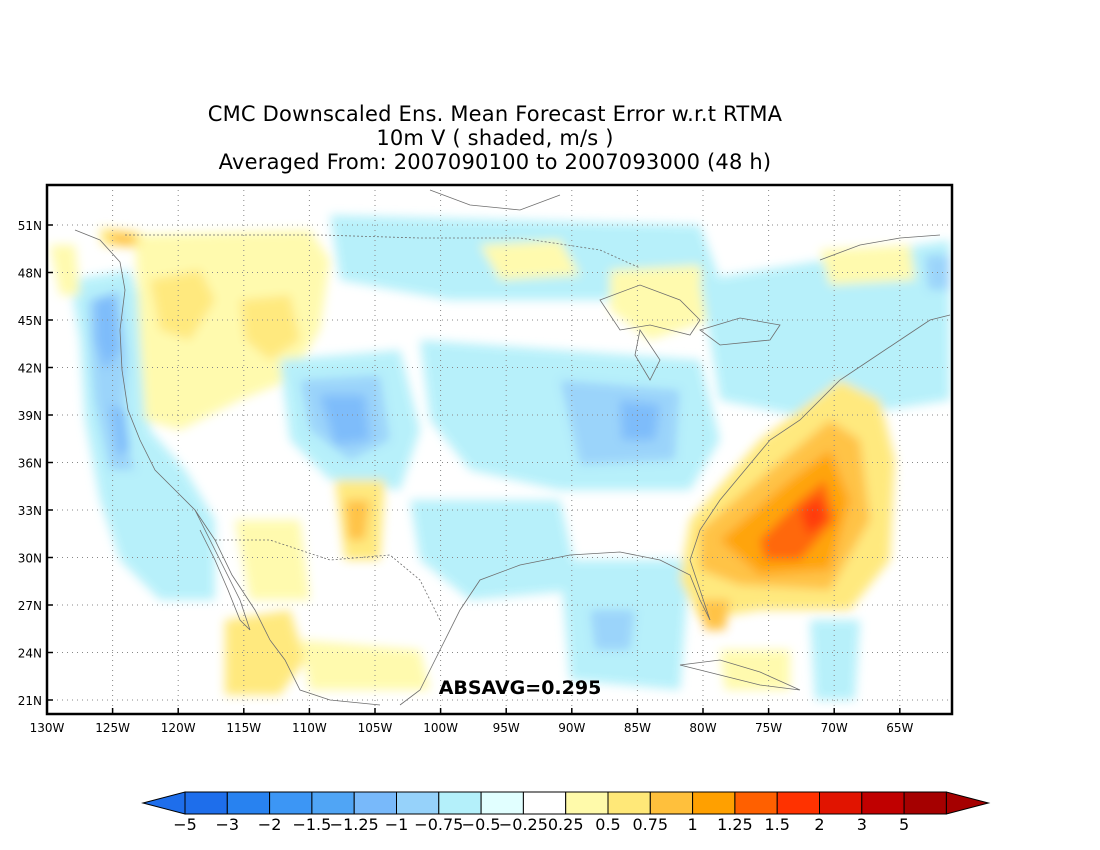 The width and height of the screenshot is (1100, 850). What do you see at coordinates (30, 511) in the screenshot?
I see `lat-label: 33N` at bounding box center [30, 511].